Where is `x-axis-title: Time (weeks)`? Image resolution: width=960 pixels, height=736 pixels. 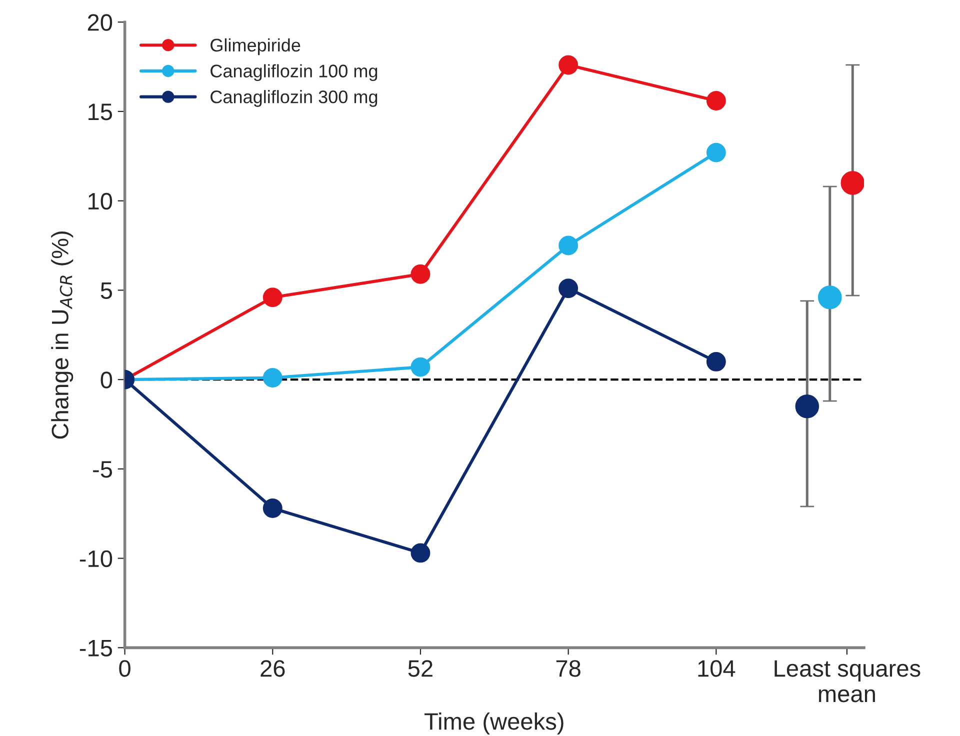 x-axis-title: Time (weeks) is located at coordinates (494, 723).